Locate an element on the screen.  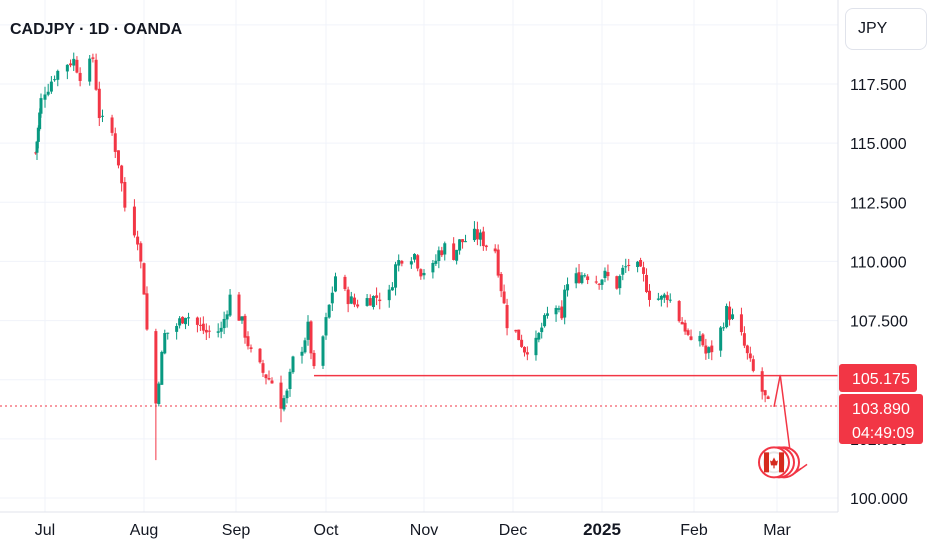
level-price-label: 105.175 is located at coordinates (881, 379).